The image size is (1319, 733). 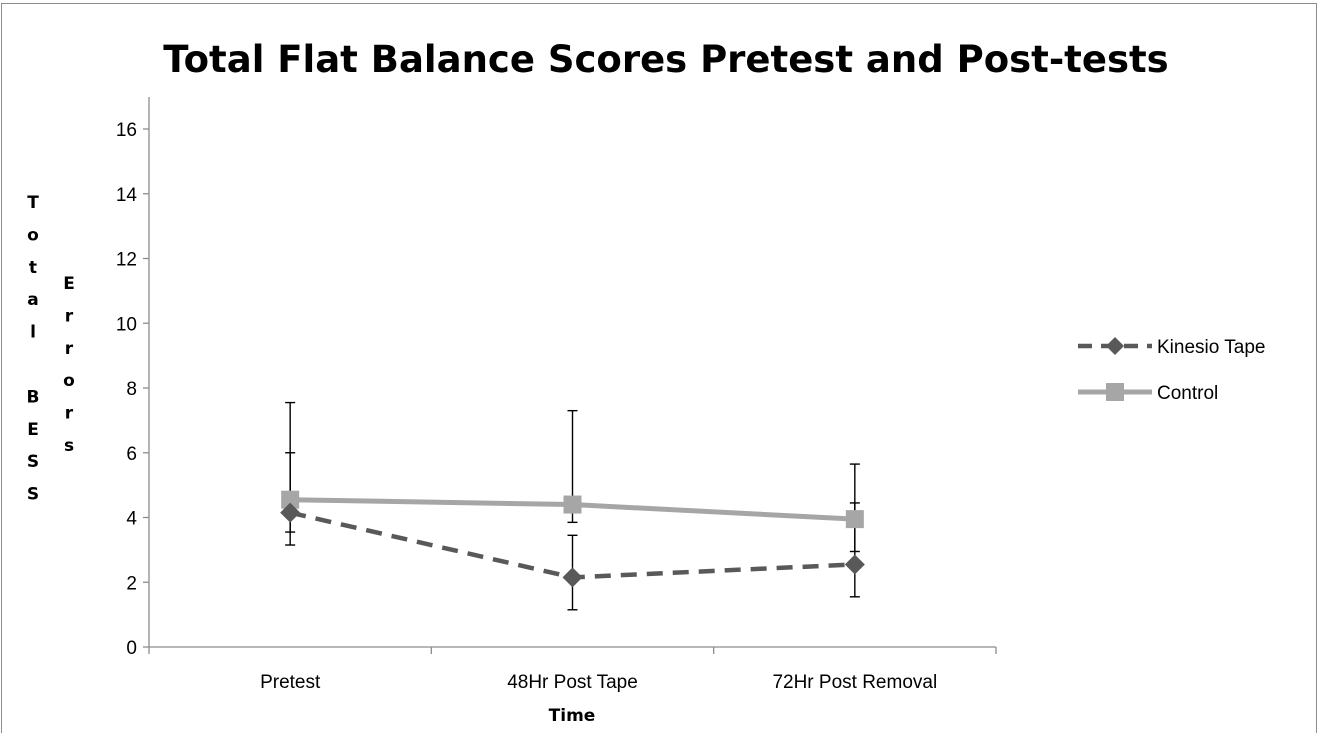 I want to click on y-tick-label: 4, so click(x=131, y=519).